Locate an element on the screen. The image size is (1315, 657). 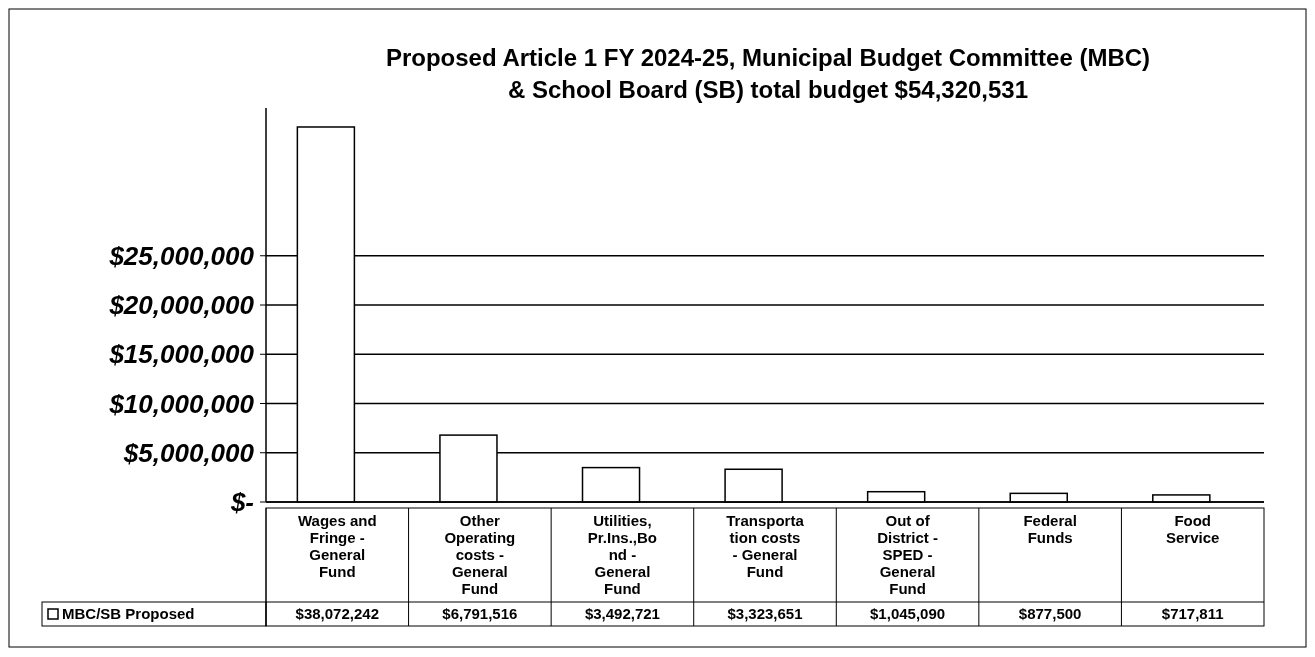
legend-label: MBC/SB Proposed is located at coordinates (128, 613).